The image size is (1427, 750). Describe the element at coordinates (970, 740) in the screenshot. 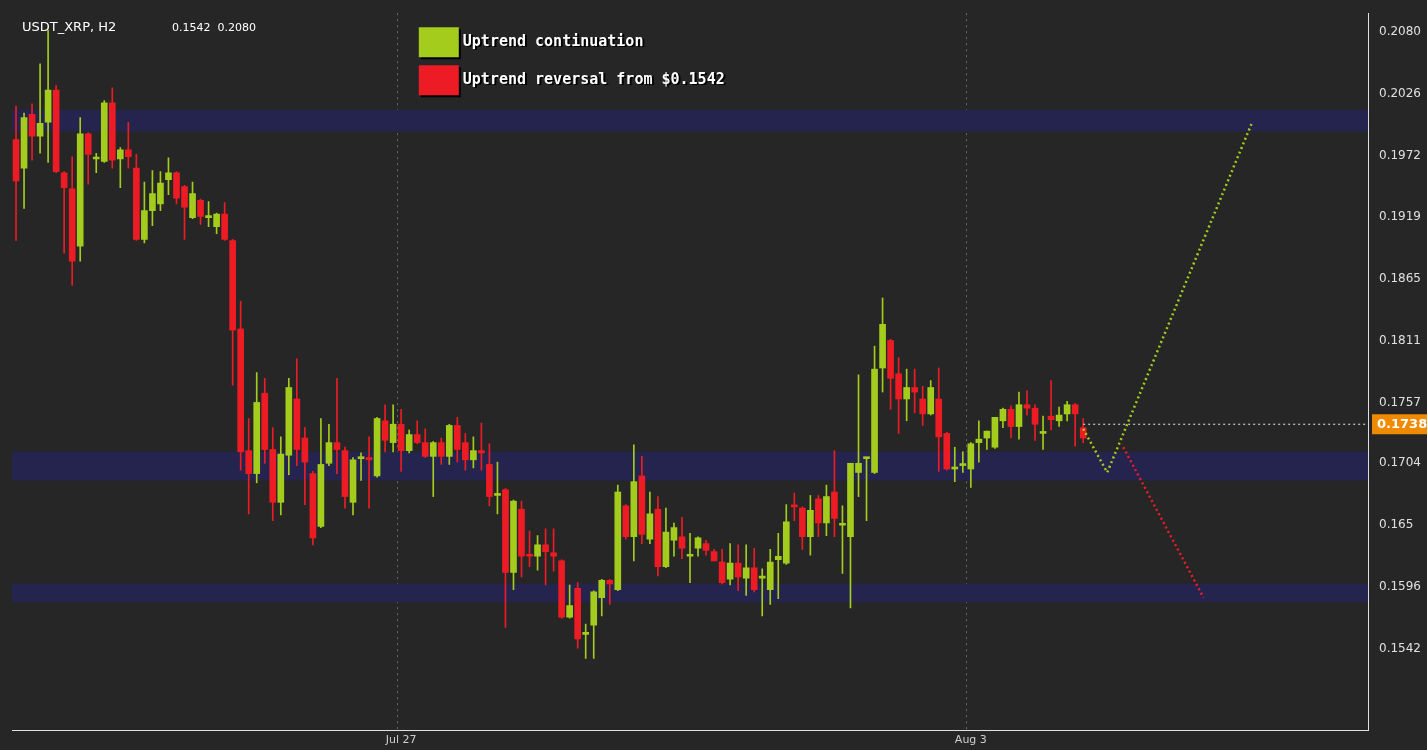

I see `x-tick-label: Aug 3` at that location.